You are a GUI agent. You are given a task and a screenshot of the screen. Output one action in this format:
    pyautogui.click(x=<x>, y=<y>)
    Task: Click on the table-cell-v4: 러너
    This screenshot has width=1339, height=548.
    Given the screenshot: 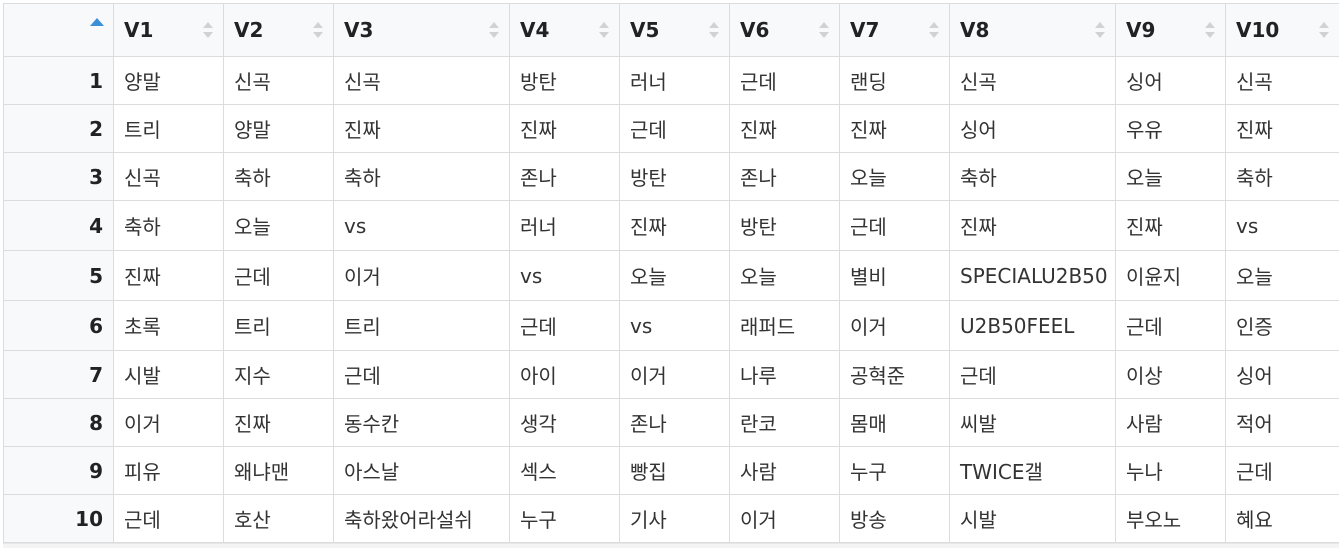 What is the action you would take?
    pyautogui.click(x=565, y=226)
    